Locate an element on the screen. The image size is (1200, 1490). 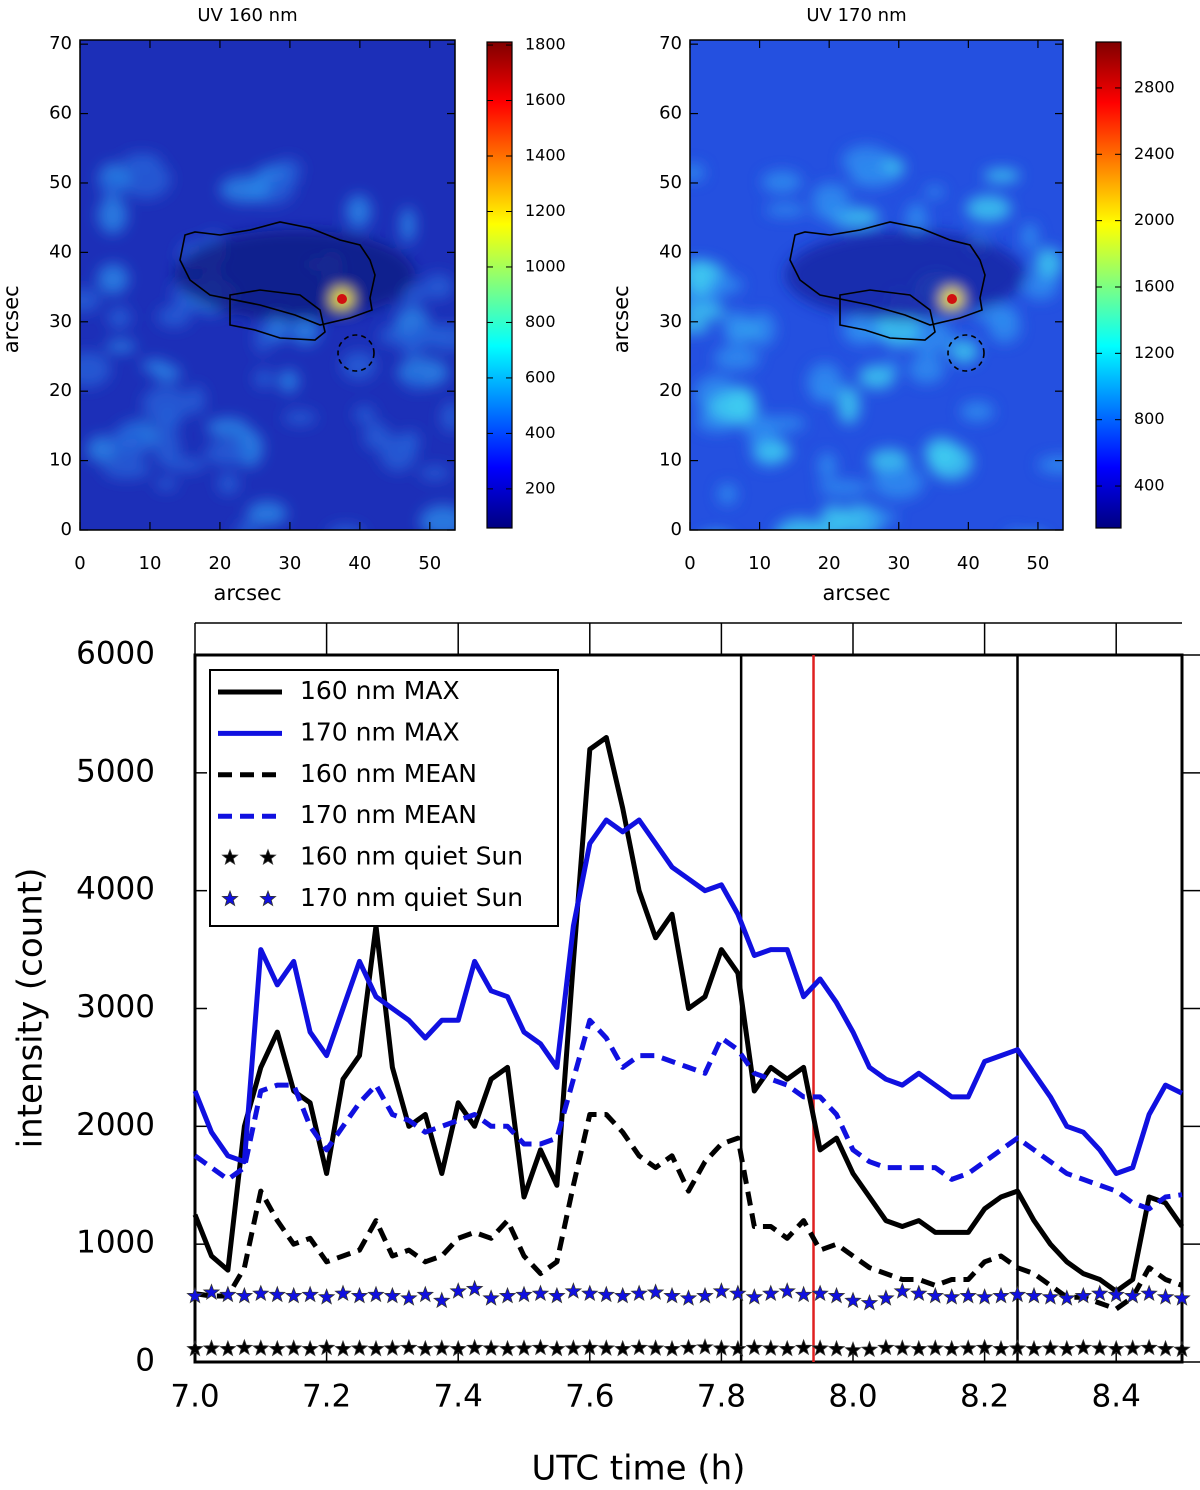
colorbar-tick-label: 400 is located at coordinates (1149, 485).